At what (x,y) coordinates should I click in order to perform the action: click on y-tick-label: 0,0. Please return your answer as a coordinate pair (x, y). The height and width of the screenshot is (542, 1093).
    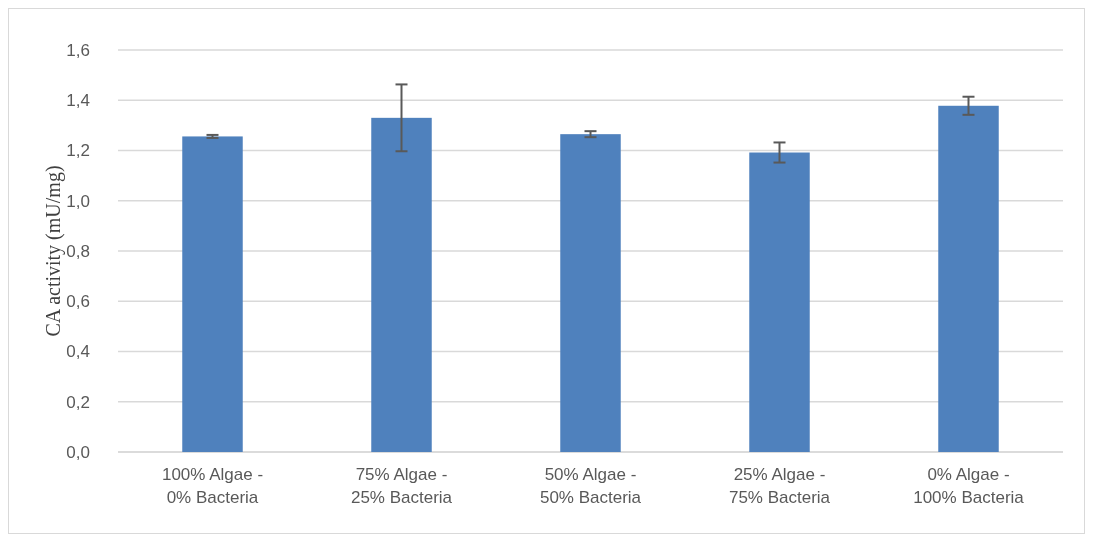
    Looking at the image, I should click on (78, 452).